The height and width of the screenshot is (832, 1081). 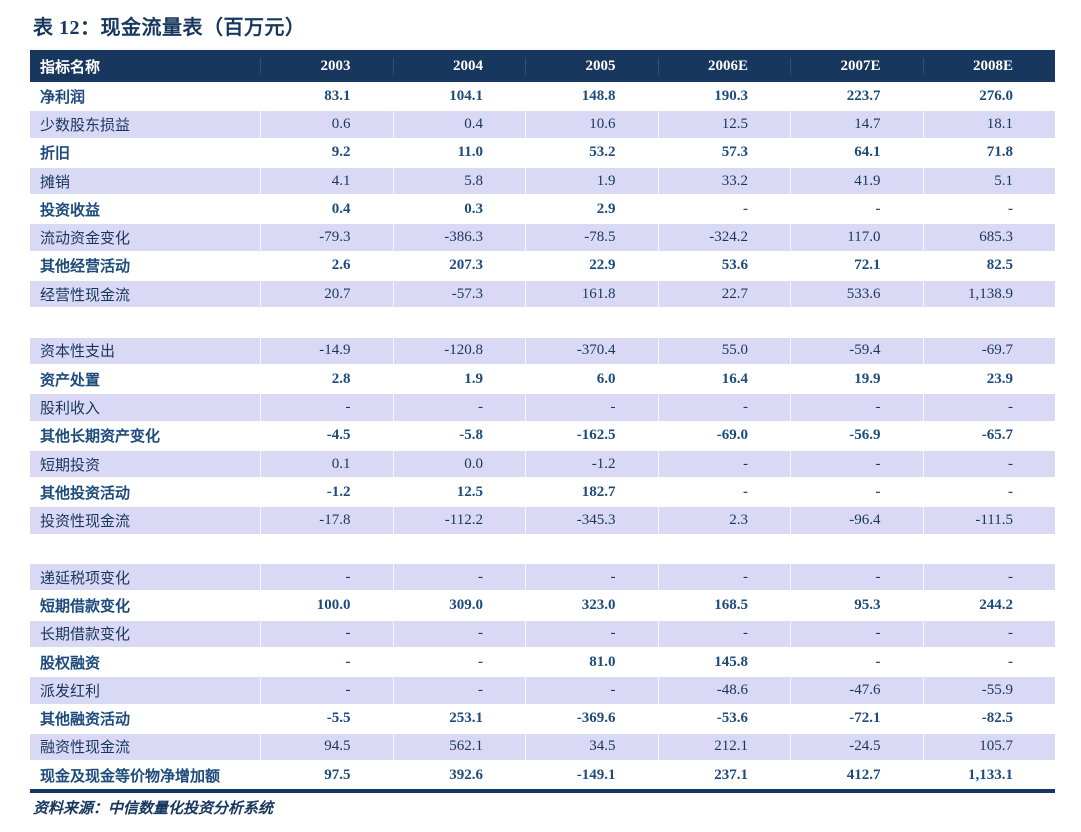 What do you see at coordinates (326, 237) in the screenshot?
I see `row-value: -79.3` at bounding box center [326, 237].